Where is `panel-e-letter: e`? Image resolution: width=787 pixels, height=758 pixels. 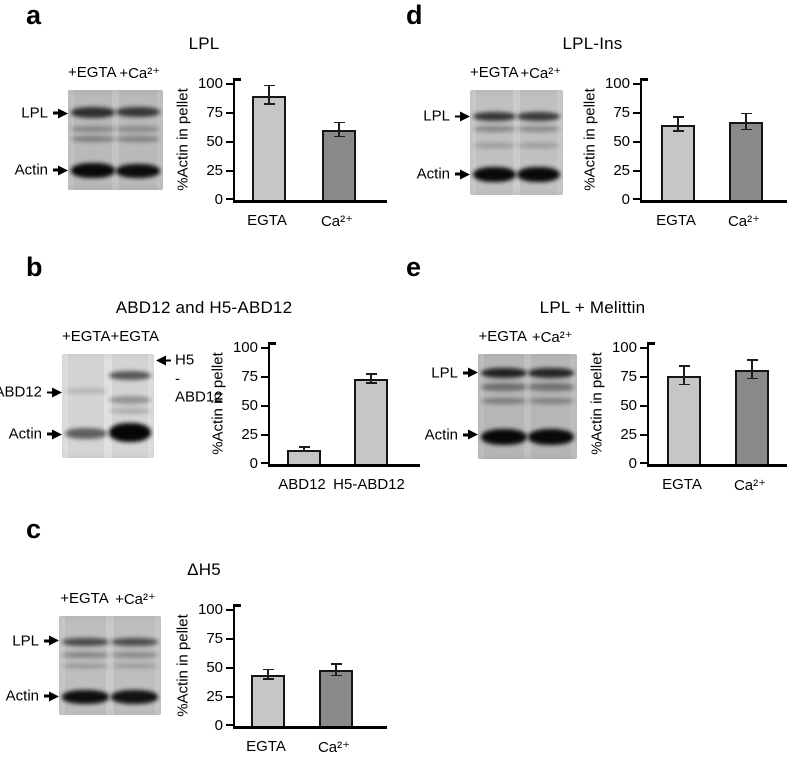 panel-e-letter: e is located at coordinates (414, 267).